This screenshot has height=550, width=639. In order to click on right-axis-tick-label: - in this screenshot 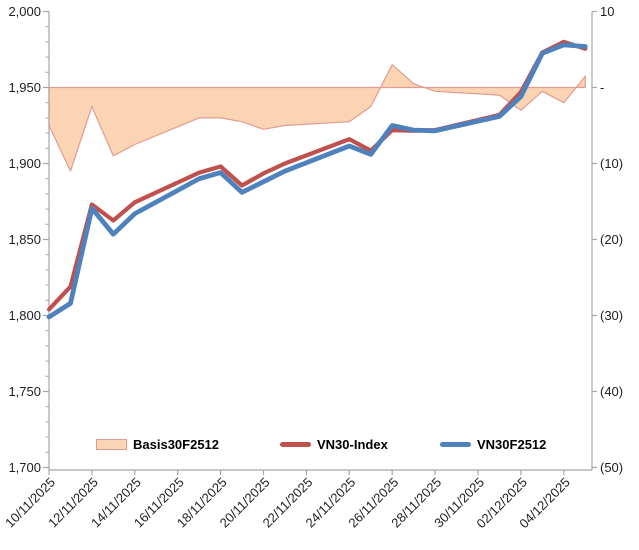, I will do `click(602, 87)`.